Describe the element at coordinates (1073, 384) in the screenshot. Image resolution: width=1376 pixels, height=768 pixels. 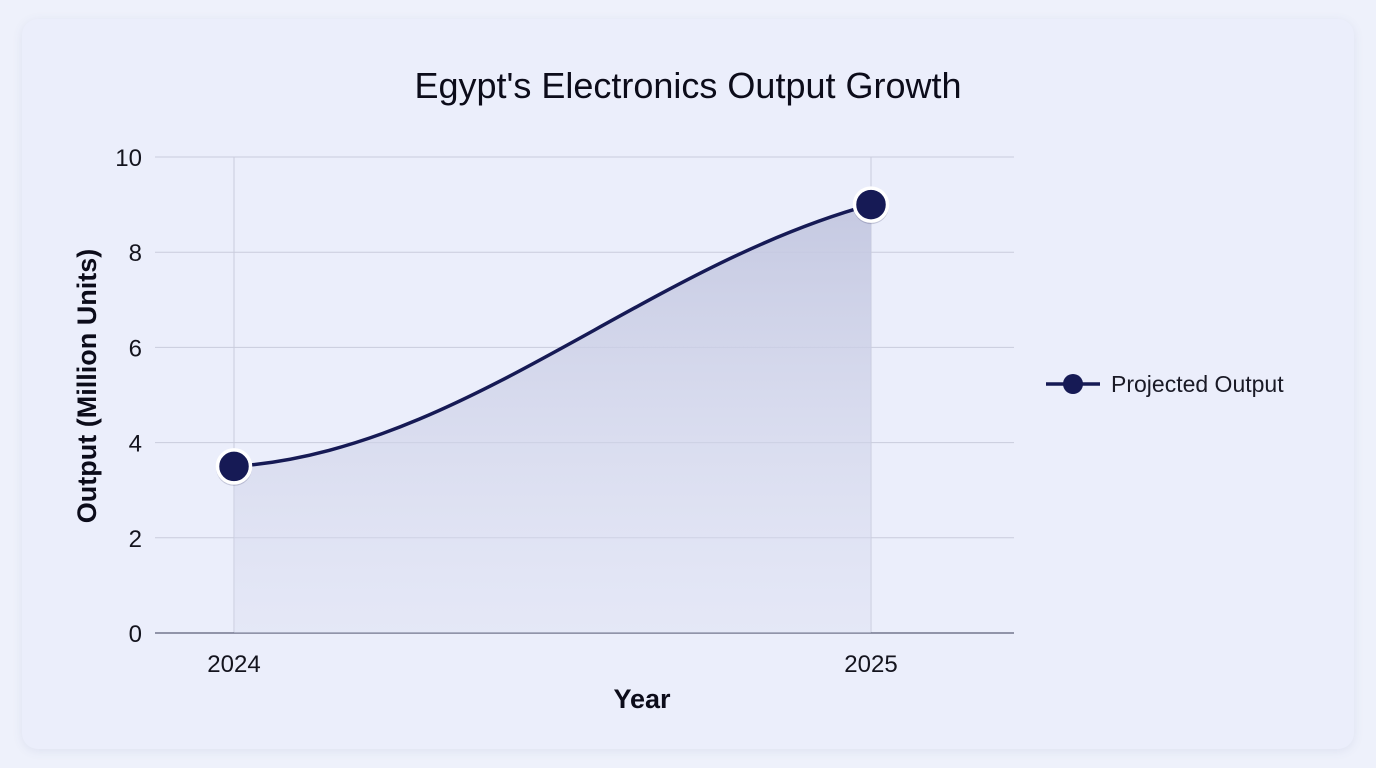
I see `legend-marker-swatch` at that location.